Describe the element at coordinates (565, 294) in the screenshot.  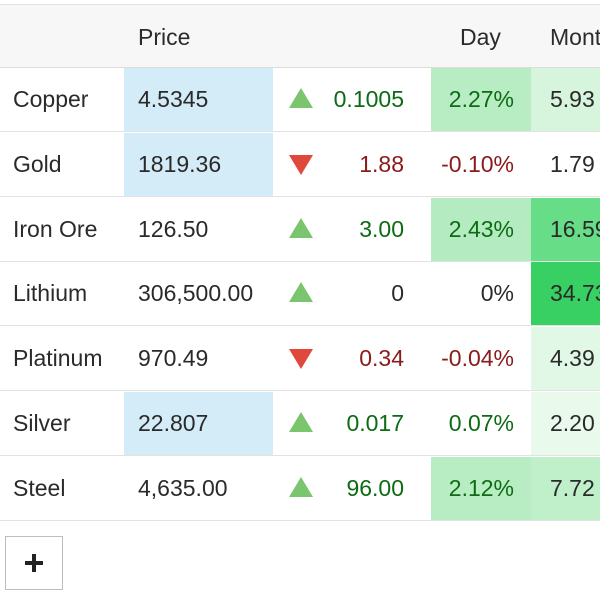
I see `month-change-cell: 34.73` at that location.